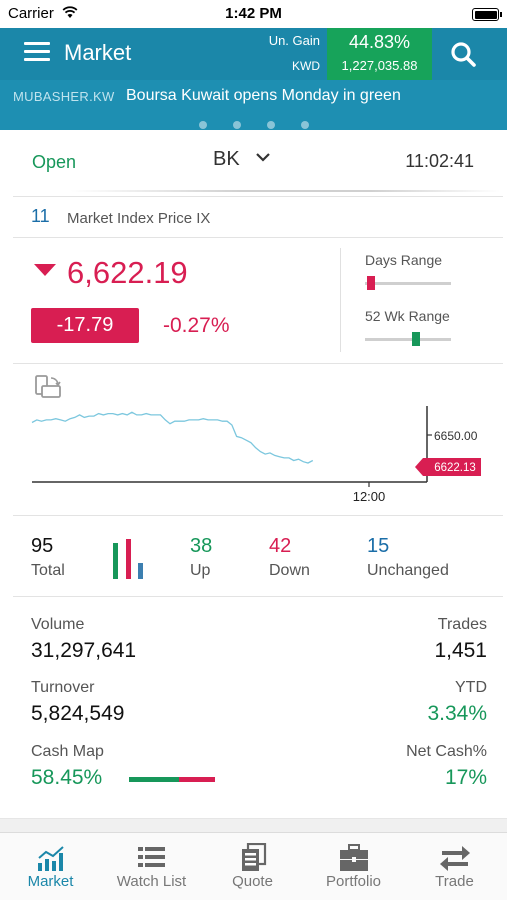 This screenshot has width=507, height=900. I want to click on days-range-marker, so click(371, 283).